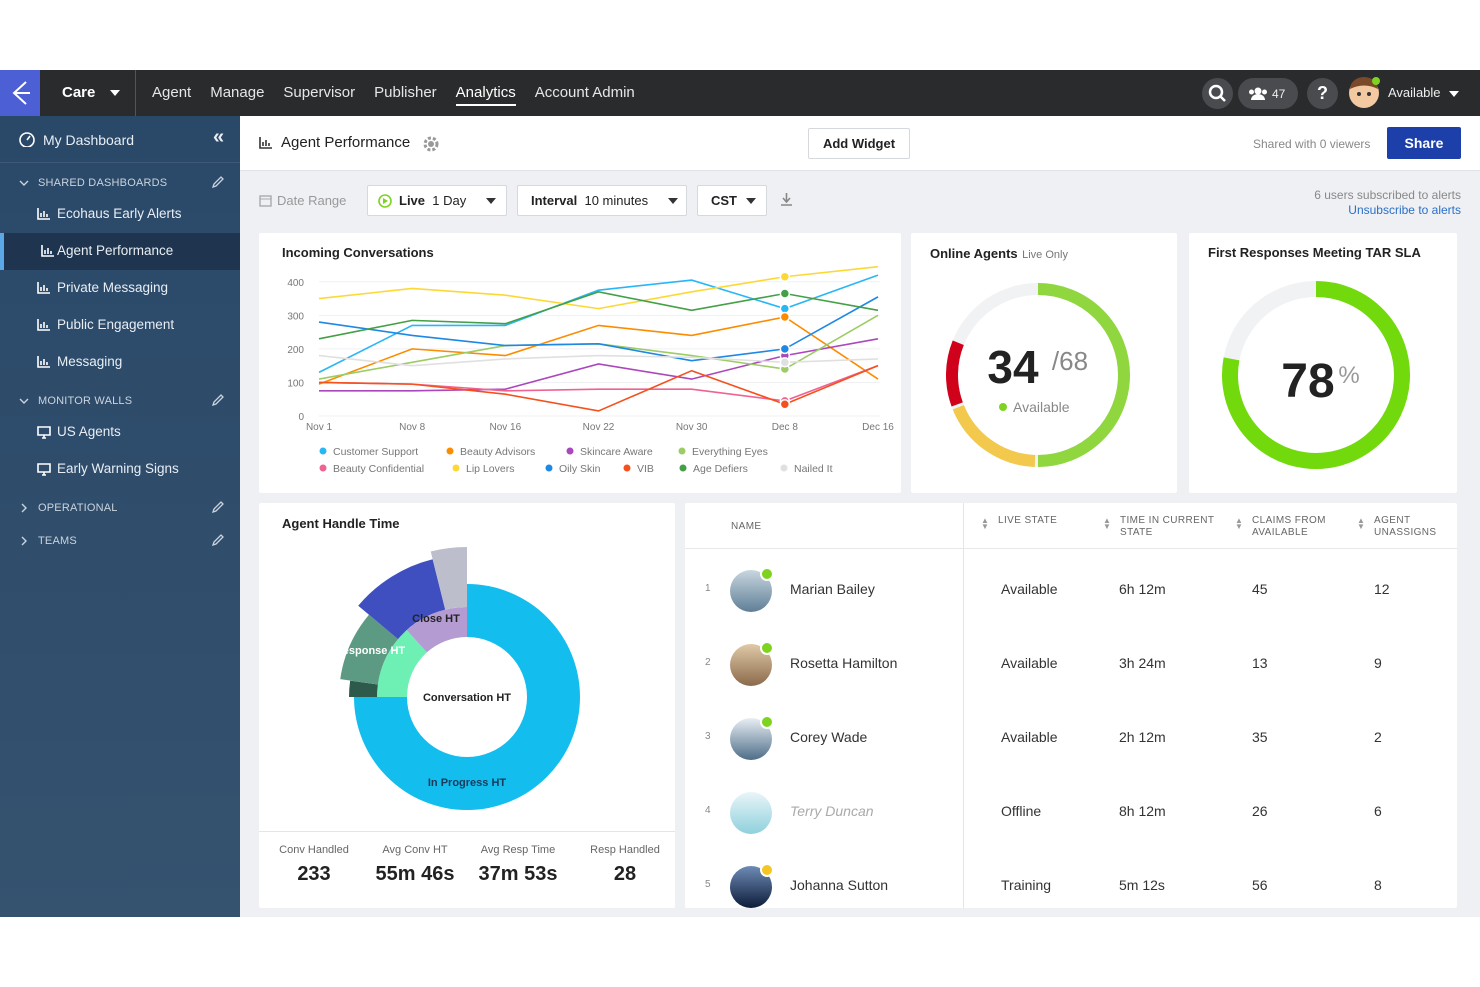  What do you see at coordinates (358, 252) in the screenshot?
I see `line-title: Incoming Conversations` at bounding box center [358, 252].